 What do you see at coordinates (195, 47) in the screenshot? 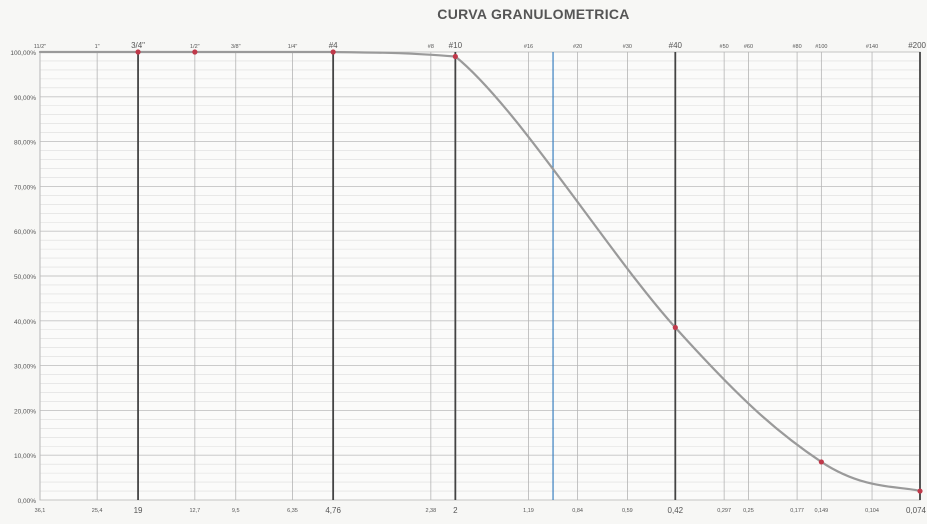
I see `sieve-name-label: 1/2"` at bounding box center [195, 47].